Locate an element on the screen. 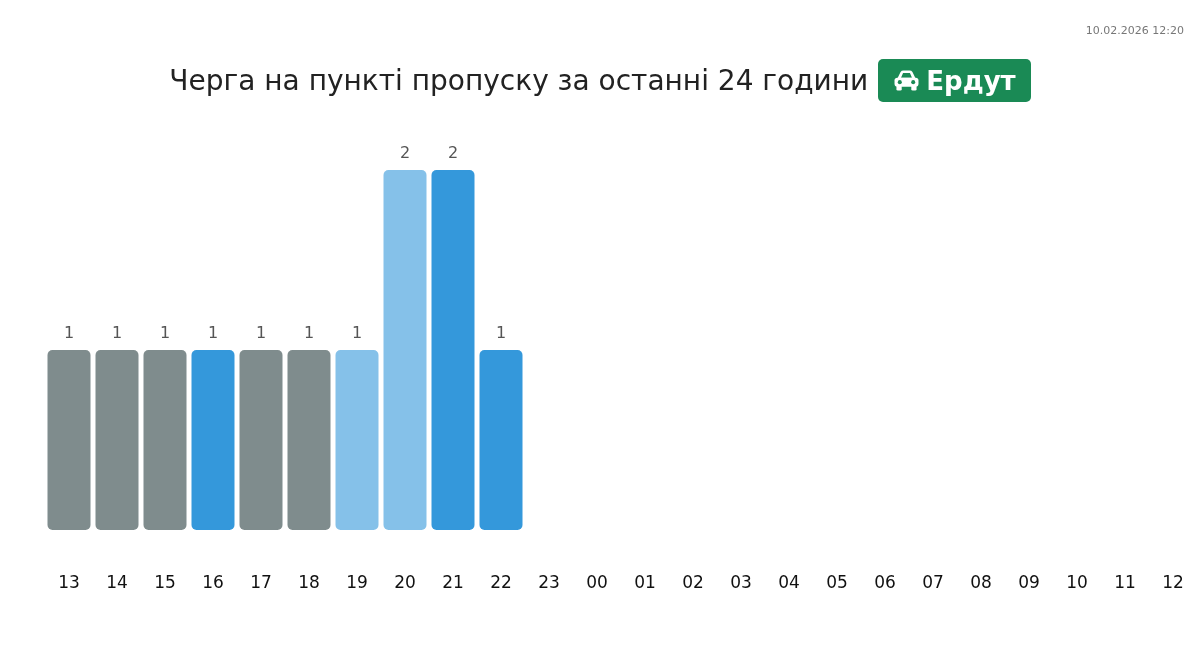 The image size is (1200, 651). x-tick-label: 17 is located at coordinates (261, 582).